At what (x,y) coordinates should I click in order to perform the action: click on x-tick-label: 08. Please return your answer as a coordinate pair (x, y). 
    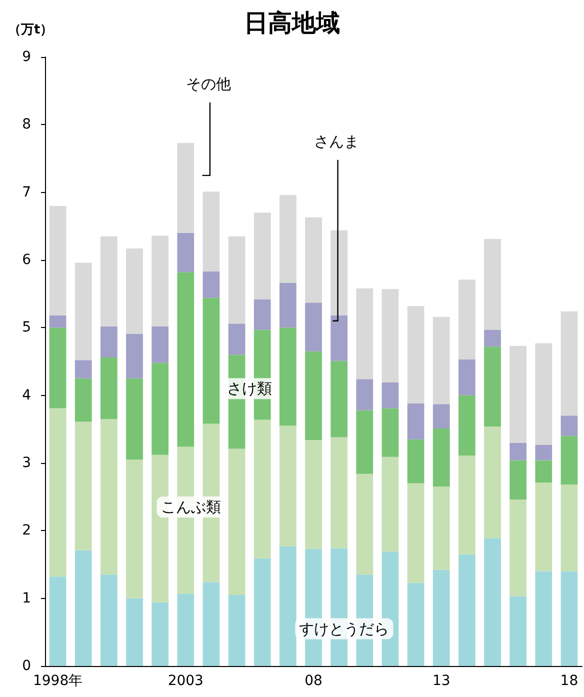
    Looking at the image, I should click on (313, 681).